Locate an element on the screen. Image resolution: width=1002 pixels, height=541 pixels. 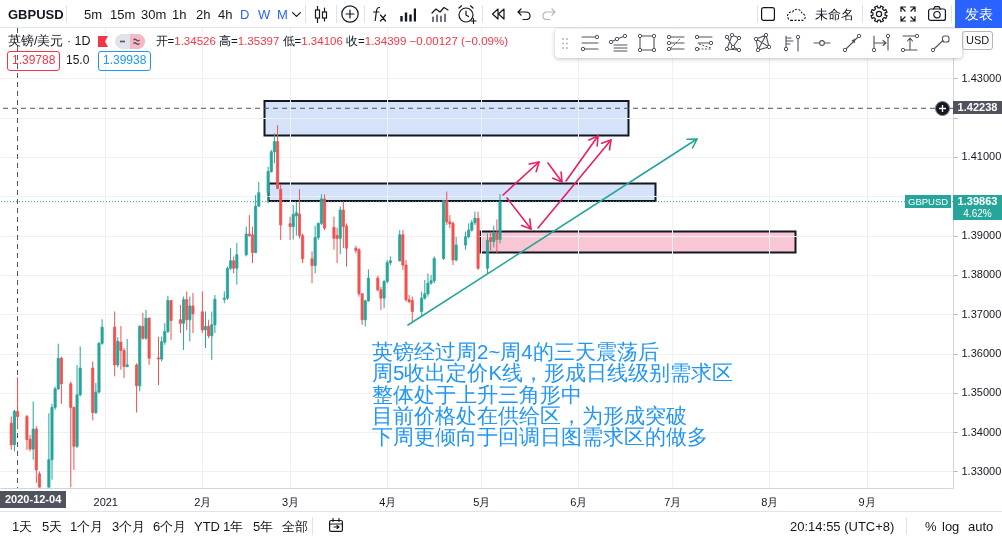
x-tick-label: 2月 is located at coordinates (203, 501).